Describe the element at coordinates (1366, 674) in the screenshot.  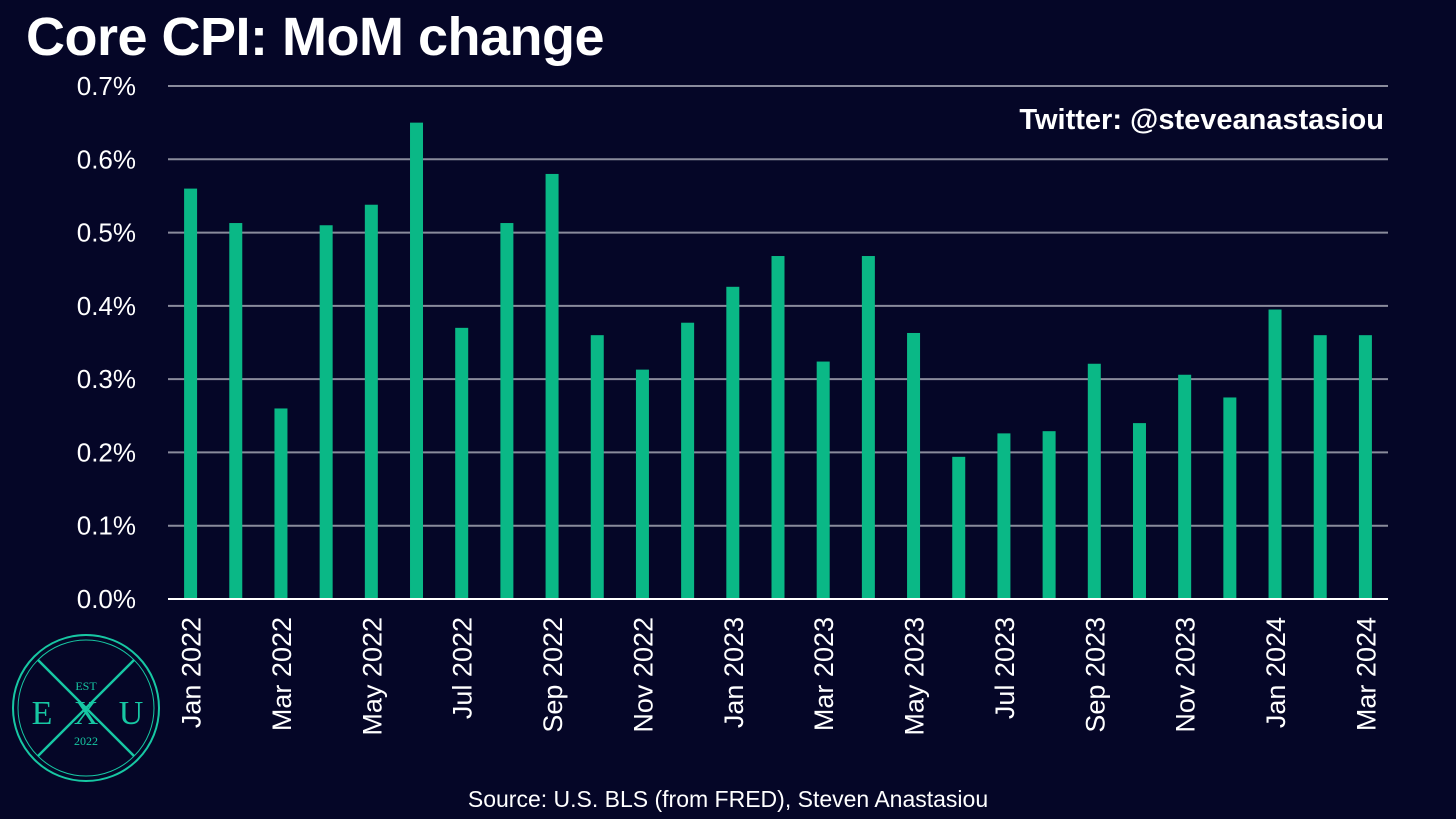
I see `x-tick-label: Mar 2024` at that location.